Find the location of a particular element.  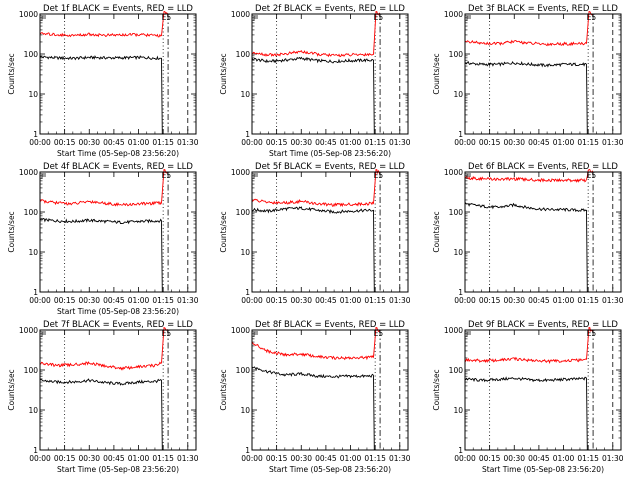

chart-title: Det 3f BLACK = Events, RED = LLD is located at coordinates (543, 9).